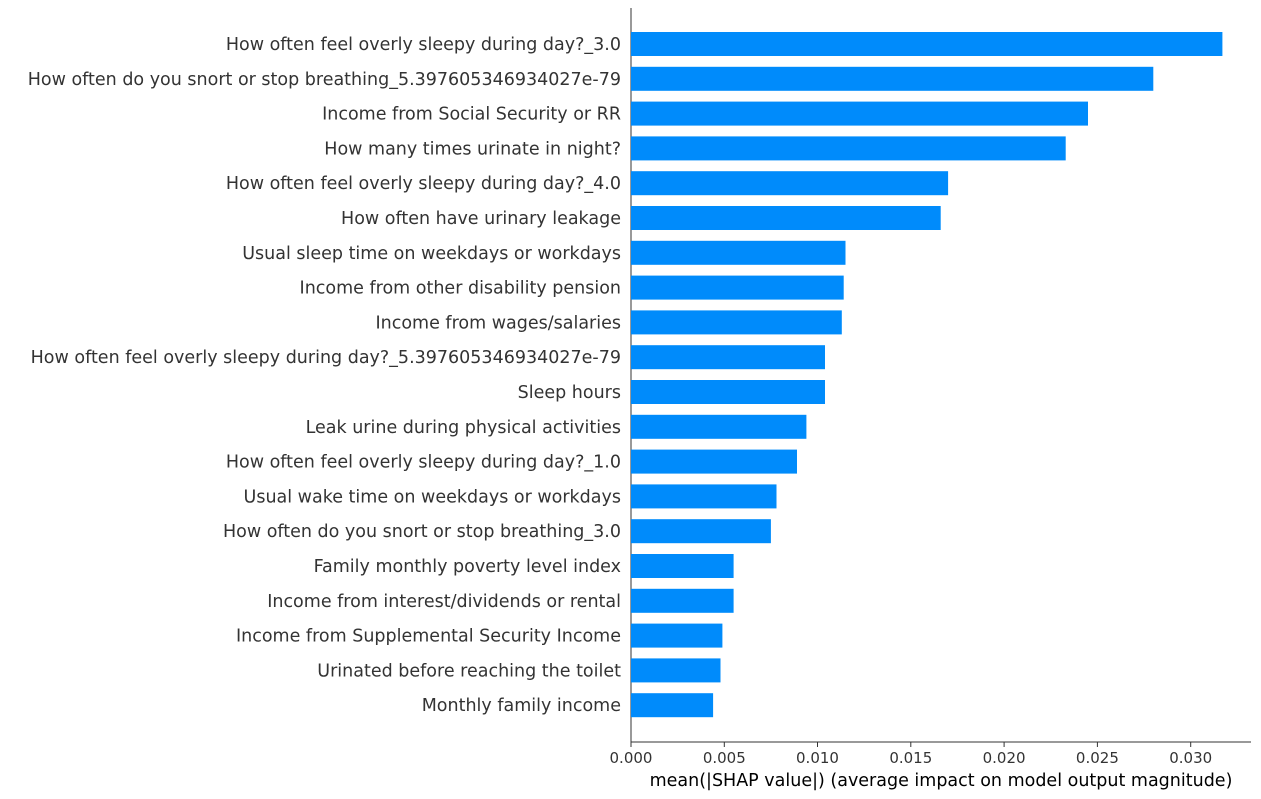 Image resolution: width=1261 pixels, height=799 pixels. What do you see at coordinates (463, 428) in the screenshot?
I see `category-label: Leak urine during physical activities` at bounding box center [463, 428].